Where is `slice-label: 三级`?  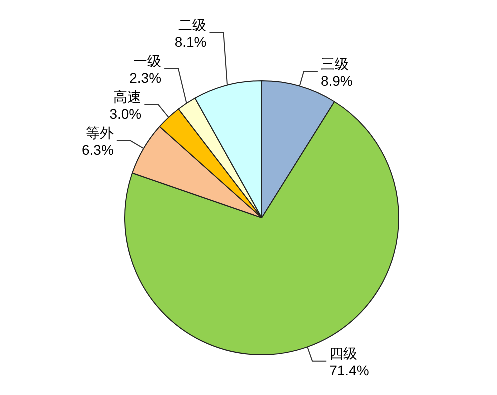
slice-label: 三级 is located at coordinates (334, 64).